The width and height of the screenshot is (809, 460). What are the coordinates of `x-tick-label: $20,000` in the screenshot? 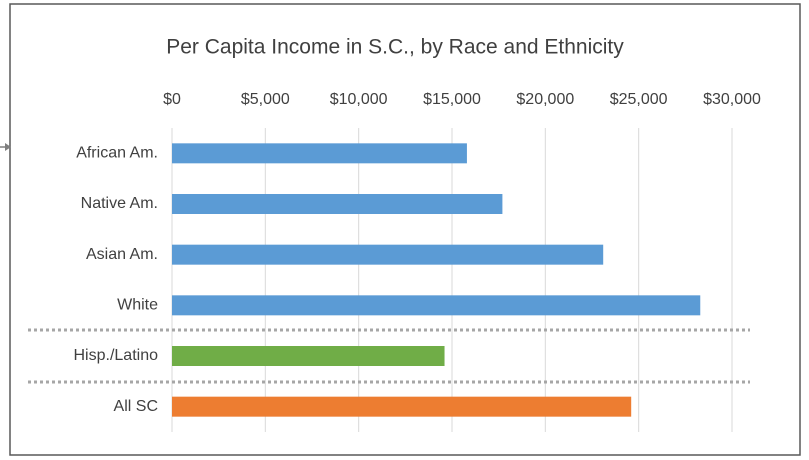 It's located at (545, 99).